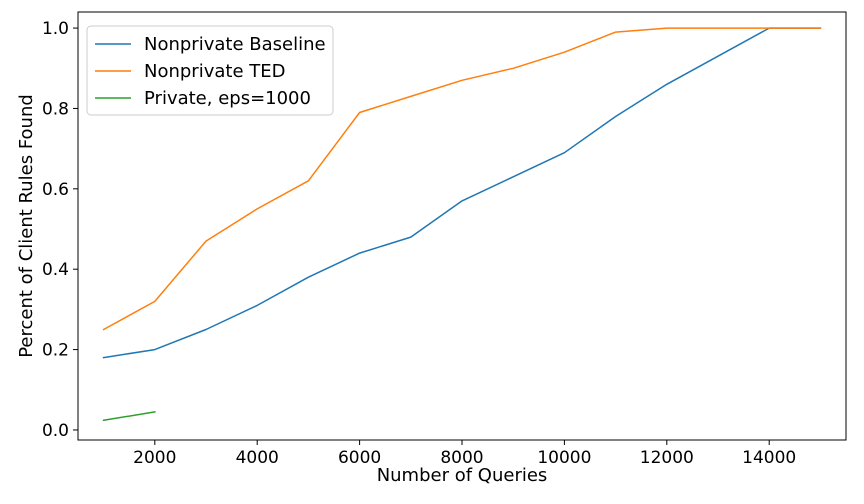 The height and width of the screenshot is (504, 864). I want to click on y-tick-label: 0.6, so click(55, 190).